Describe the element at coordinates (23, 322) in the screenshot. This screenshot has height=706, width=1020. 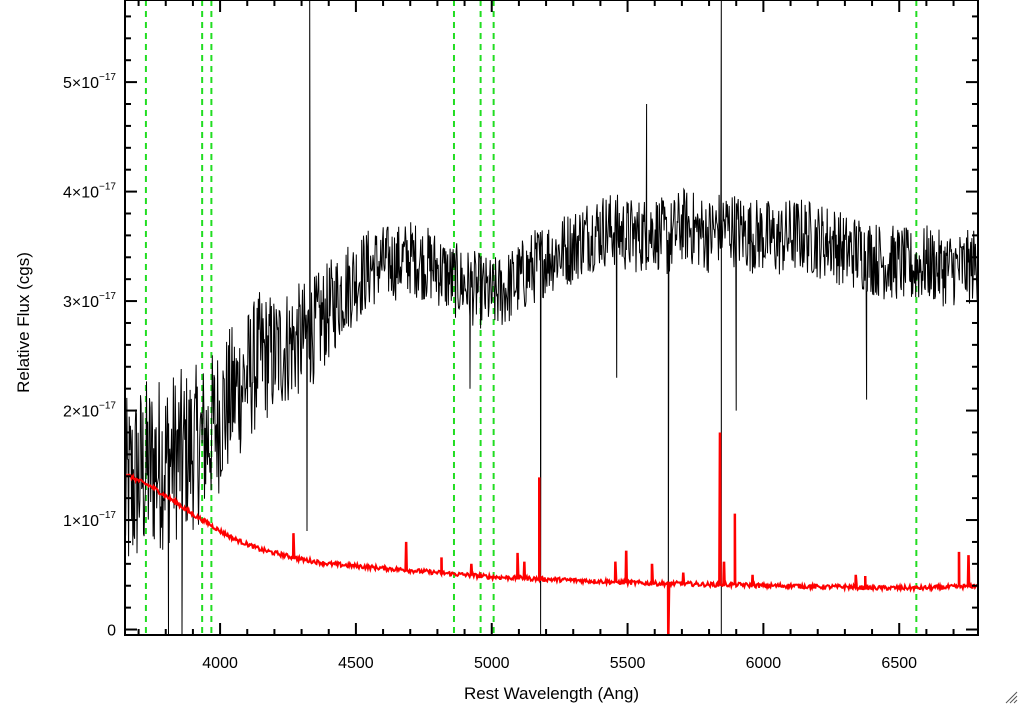
I see `y-axis-title: Relative Flux (cgs)` at that location.